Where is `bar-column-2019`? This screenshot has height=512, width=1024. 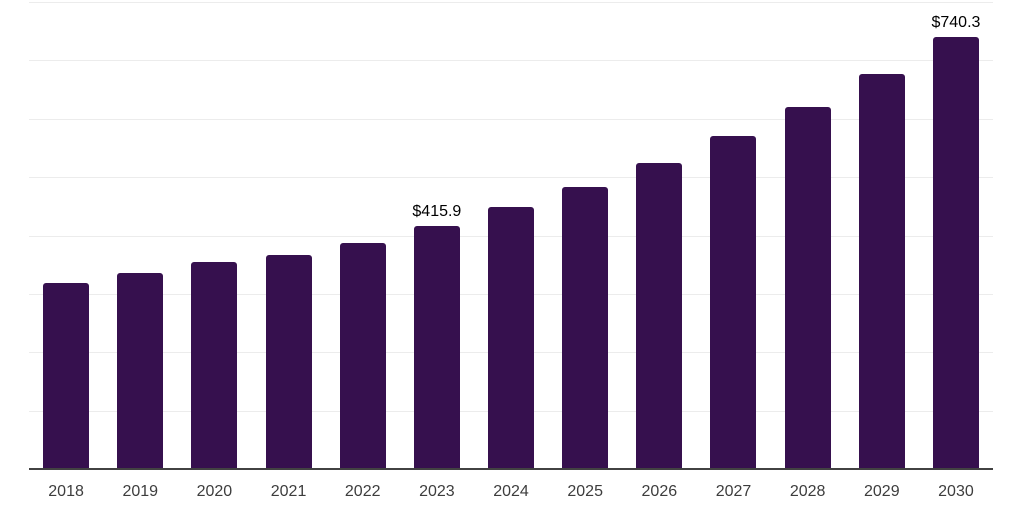 bar-column-2019 is located at coordinates (140, 235).